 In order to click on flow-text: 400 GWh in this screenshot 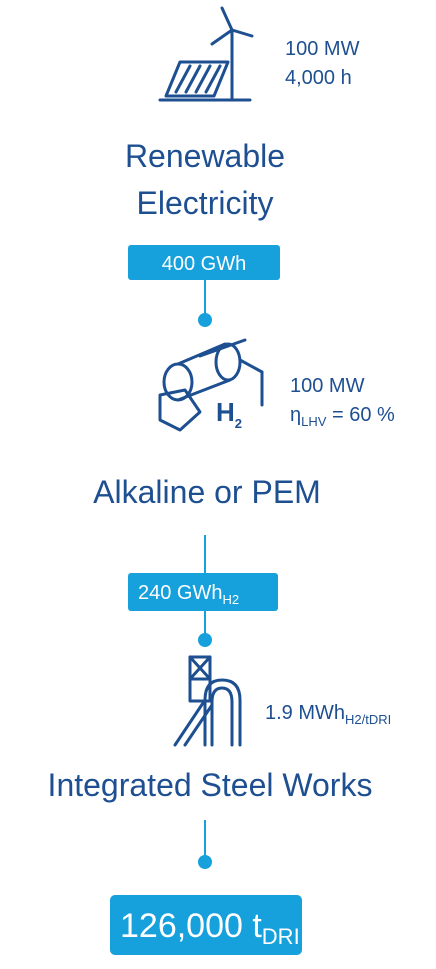, I will do `click(204, 264)`.